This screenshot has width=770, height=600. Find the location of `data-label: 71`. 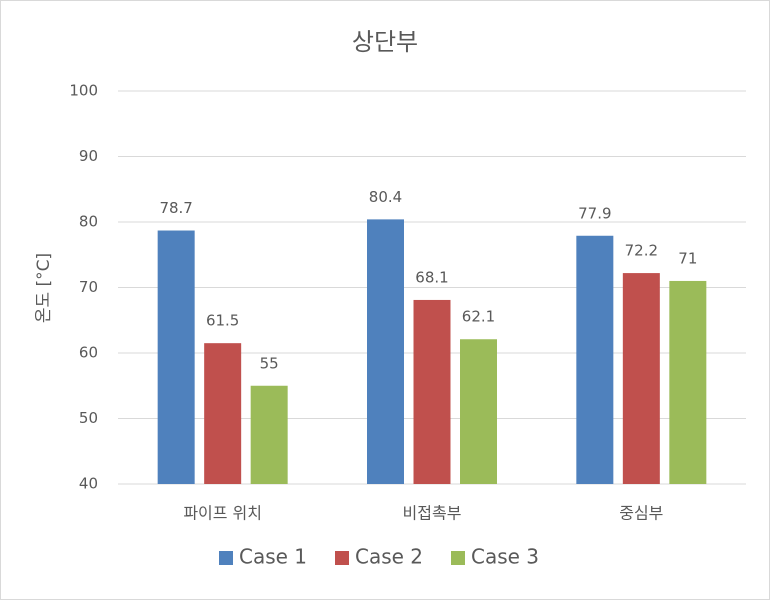

data-label: 71 is located at coordinates (687, 258).